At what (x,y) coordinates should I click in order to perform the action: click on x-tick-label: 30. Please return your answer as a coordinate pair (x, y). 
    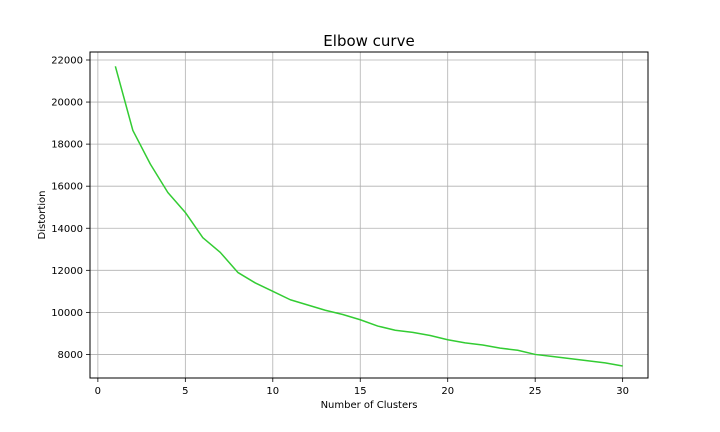
    Looking at the image, I should click on (622, 391).